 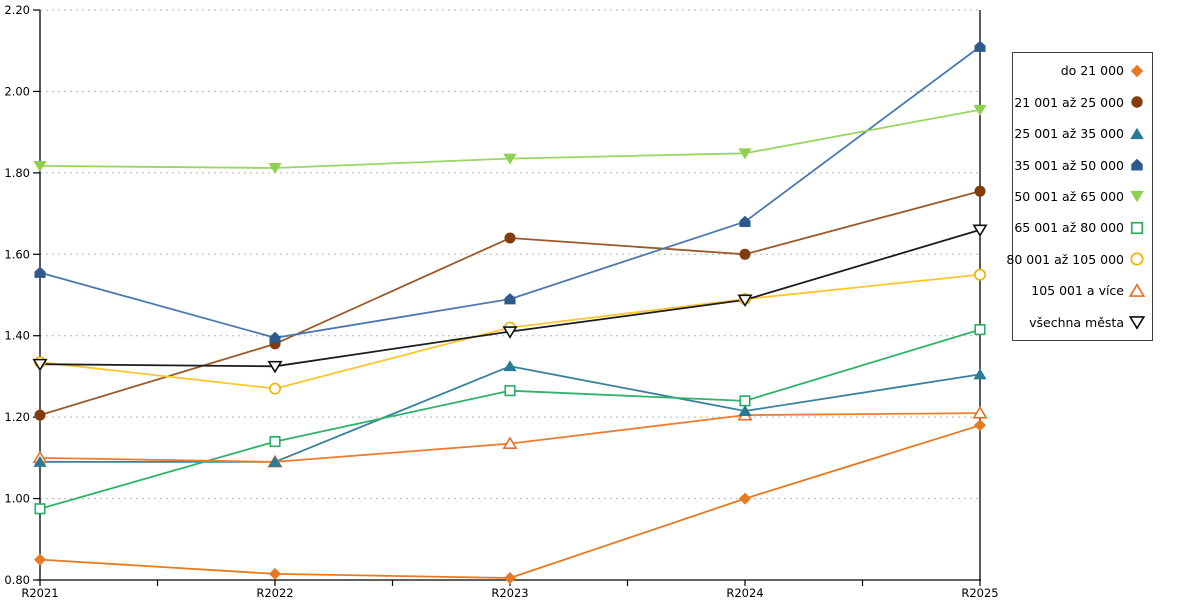 I want to click on legend-label: 35 001 až 50 000, so click(x=1069, y=165).